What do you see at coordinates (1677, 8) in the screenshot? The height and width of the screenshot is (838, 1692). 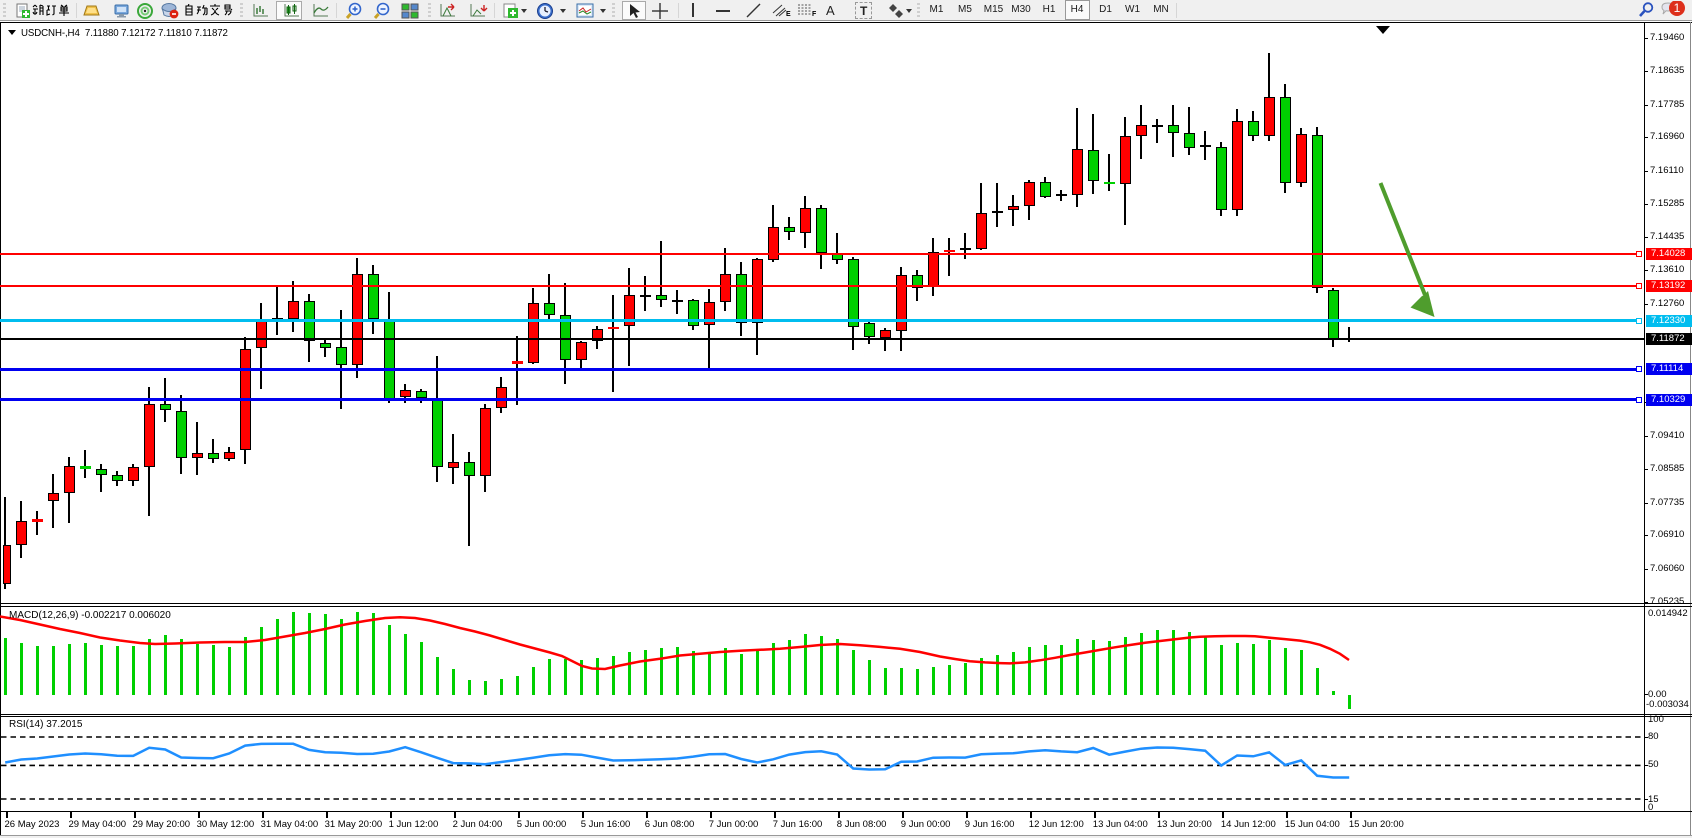 I see `svg-text: 1` at bounding box center [1677, 8].